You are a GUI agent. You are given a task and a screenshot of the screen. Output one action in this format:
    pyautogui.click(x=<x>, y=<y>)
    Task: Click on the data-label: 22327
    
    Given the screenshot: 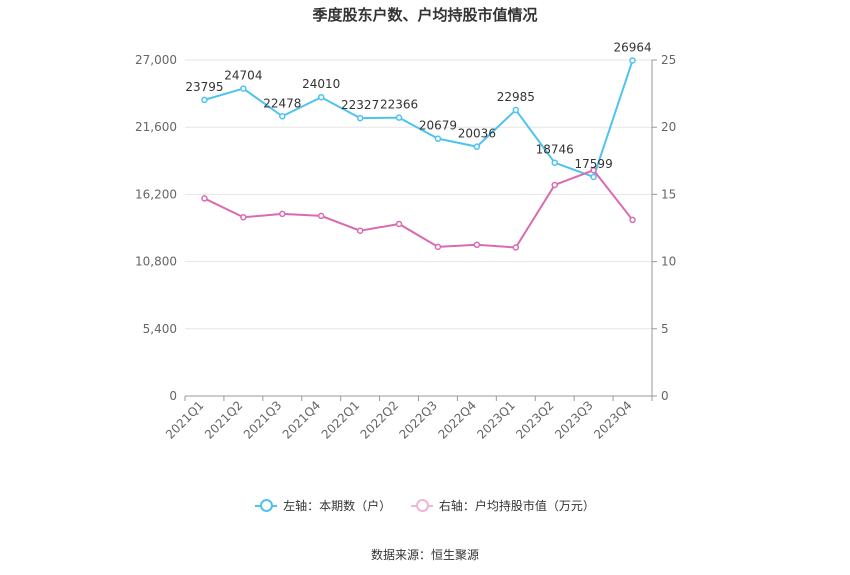 What is the action you would take?
    pyautogui.click(x=360, y=105)
    